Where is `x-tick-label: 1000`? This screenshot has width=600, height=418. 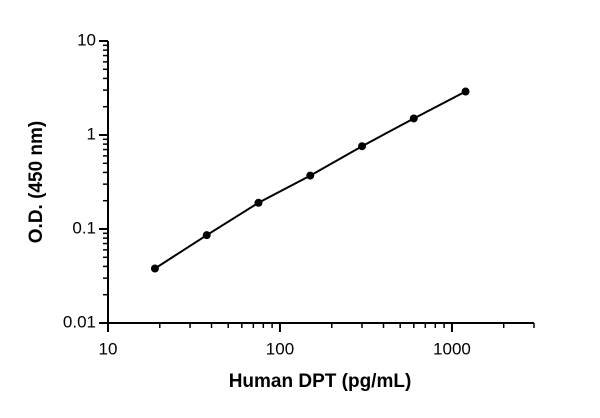 x-tick-label: 1000 is located at coordinates (452, 348).